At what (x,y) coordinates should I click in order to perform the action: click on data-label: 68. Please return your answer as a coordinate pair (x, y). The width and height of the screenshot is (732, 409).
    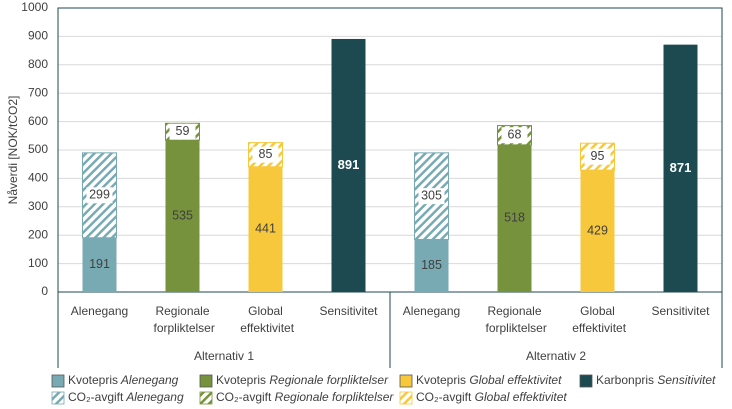
    Looking at the image, I should click on (515, 135).